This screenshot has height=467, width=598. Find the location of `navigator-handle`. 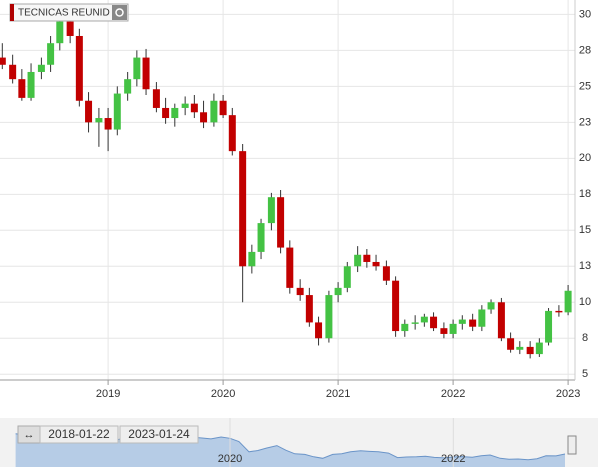

navigator-handle is located at coordinates (572, 445).